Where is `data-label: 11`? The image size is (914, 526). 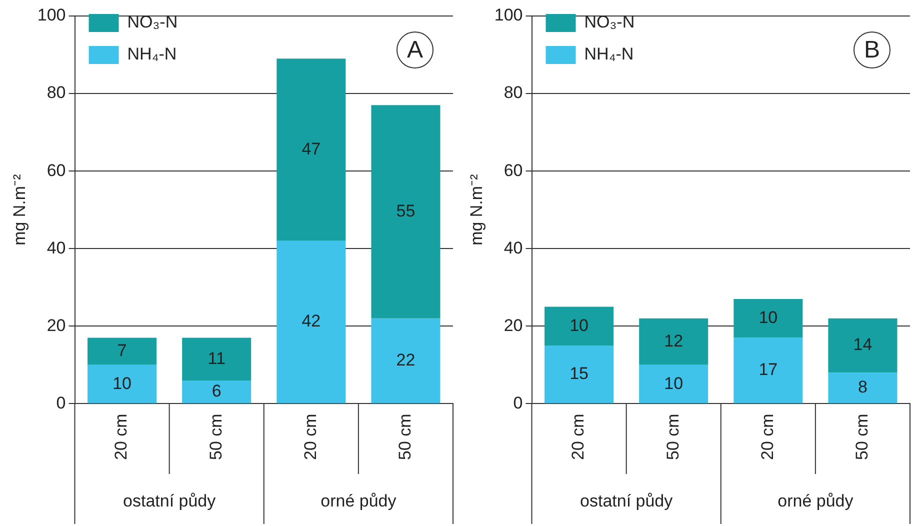
data-label: 11 is located at coordinates (217, 358).